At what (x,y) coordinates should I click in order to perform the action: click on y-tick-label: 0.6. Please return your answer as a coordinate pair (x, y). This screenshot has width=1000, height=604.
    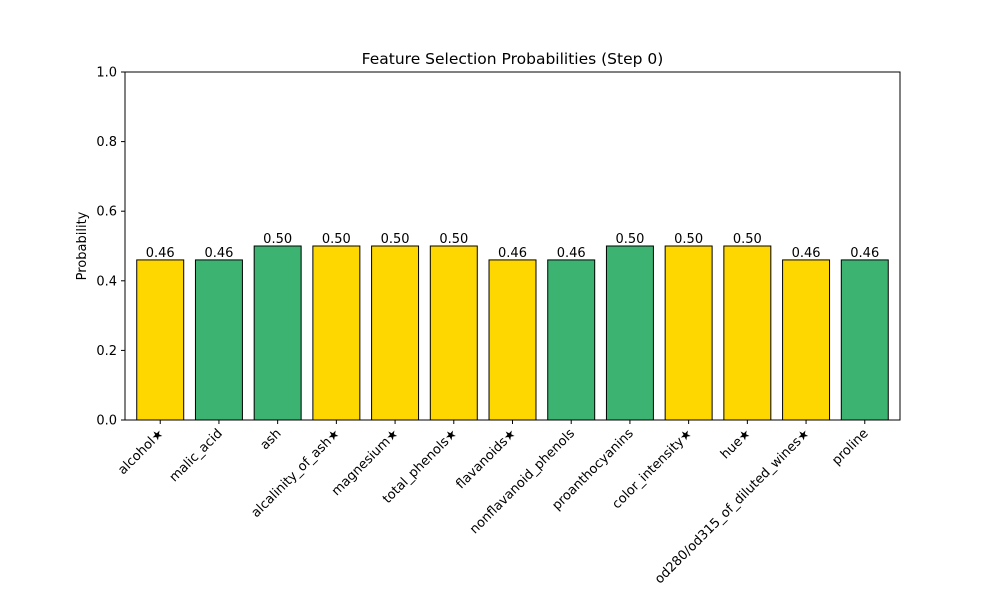
    Looking at the image, I should click on (106, 212).